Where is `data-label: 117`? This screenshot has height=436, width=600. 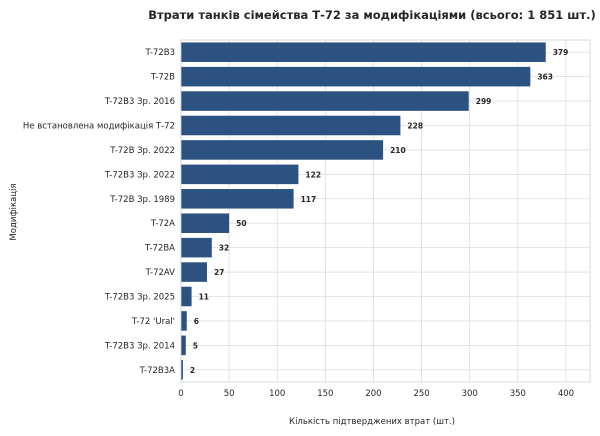
data-label: 117 is located at coordinates (309, 199).